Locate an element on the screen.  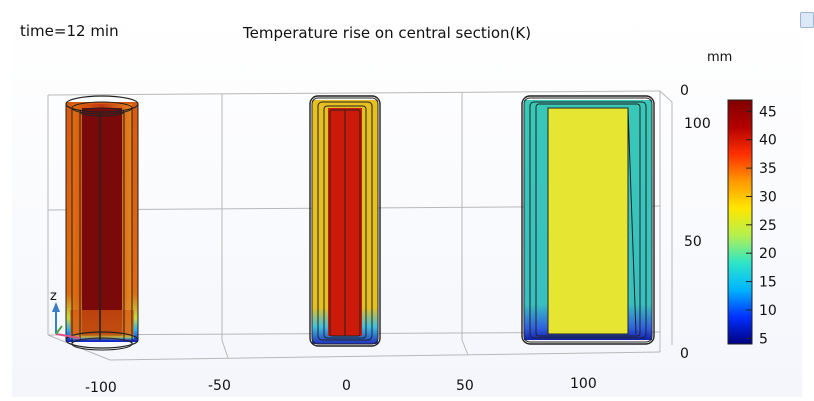
color-bar-tick-label: 35 is located at coordinates (768, 169).